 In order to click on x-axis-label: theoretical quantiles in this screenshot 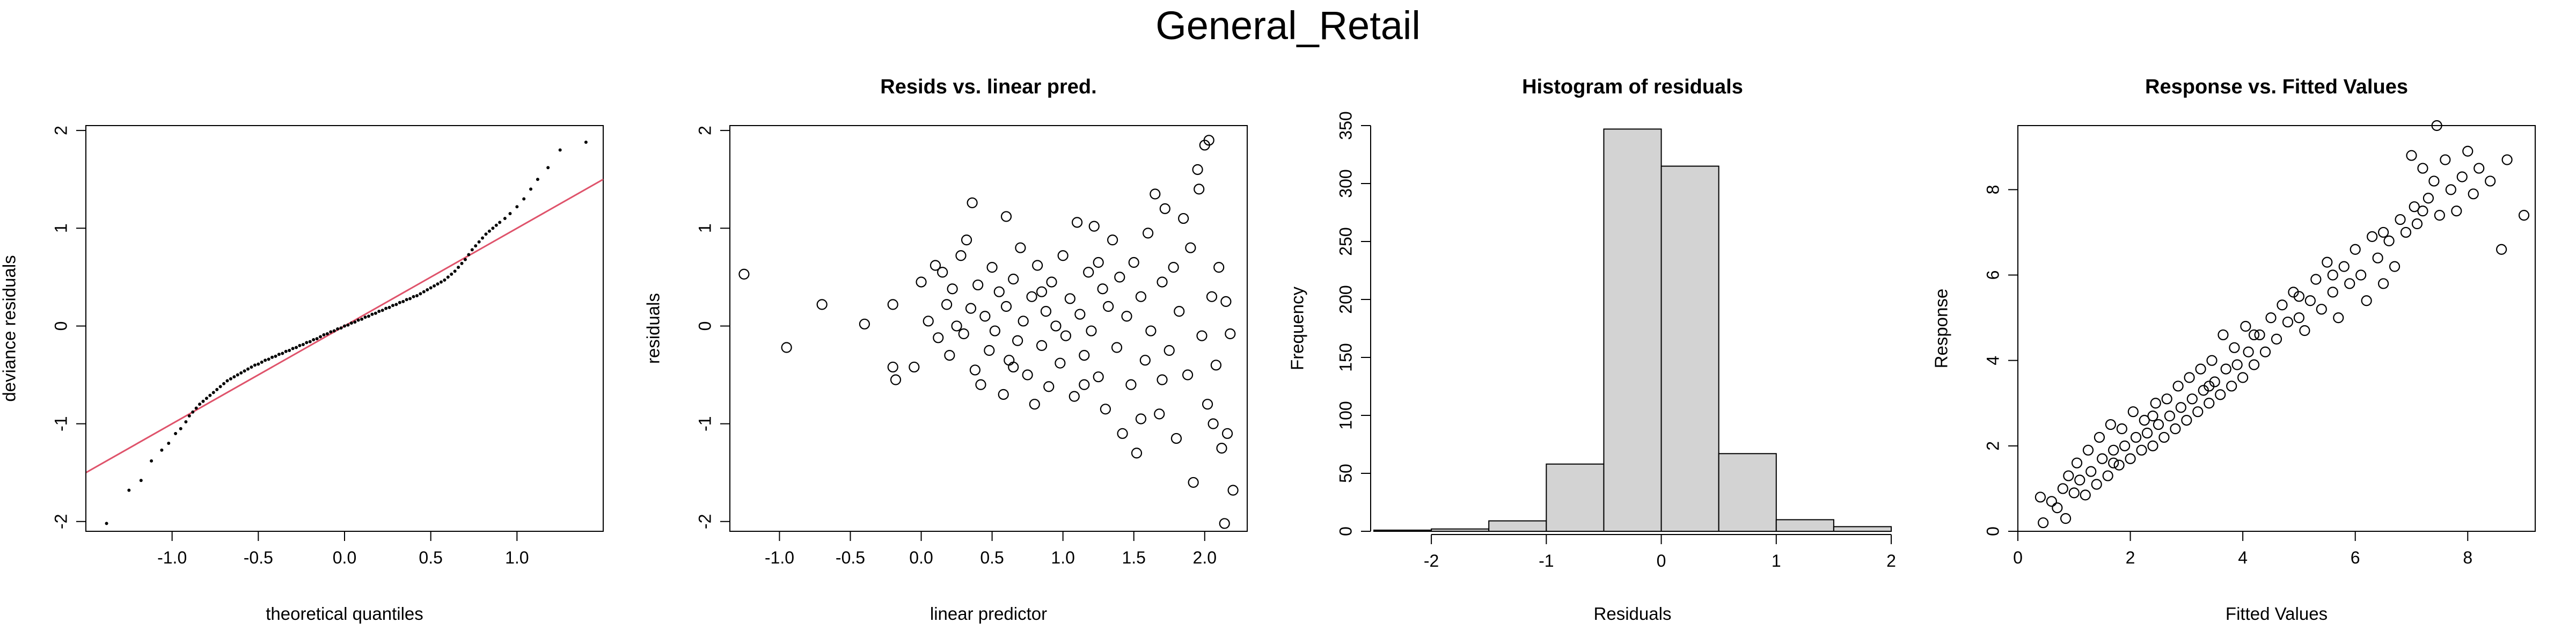, I will do `click(344, 614)`.